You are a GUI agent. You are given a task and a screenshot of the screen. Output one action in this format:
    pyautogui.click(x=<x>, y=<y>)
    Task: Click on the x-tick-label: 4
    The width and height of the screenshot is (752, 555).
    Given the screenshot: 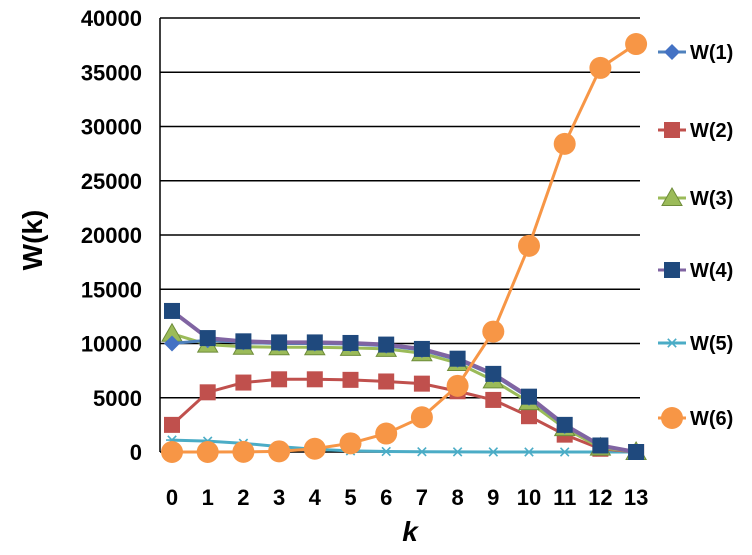 What is the action you would take?
    pyautogui.click(x=315, y=497)
    